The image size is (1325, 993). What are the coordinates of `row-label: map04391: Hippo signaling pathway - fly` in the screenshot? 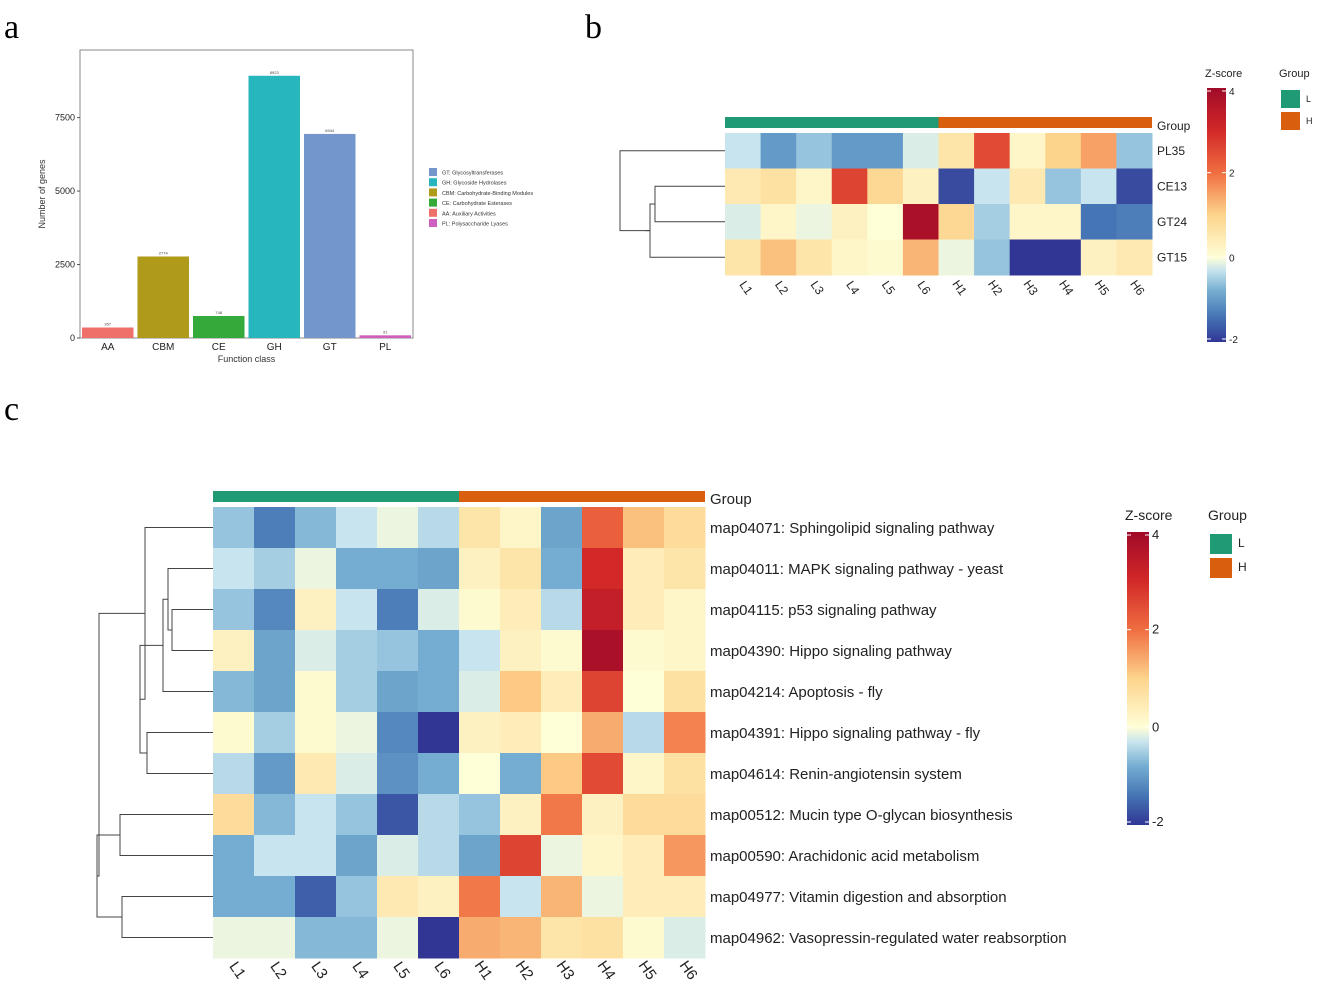 It's located at (845, 733).